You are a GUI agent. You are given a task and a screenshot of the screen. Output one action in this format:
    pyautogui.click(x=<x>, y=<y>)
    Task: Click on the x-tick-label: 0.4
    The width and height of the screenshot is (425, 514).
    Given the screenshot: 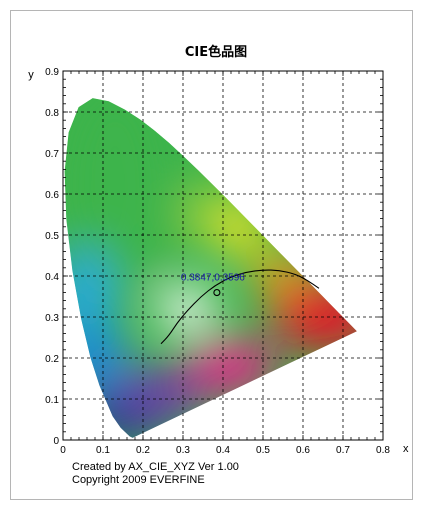 What is the action you would take?
    pyautogui.click(x=223, y=450)
    